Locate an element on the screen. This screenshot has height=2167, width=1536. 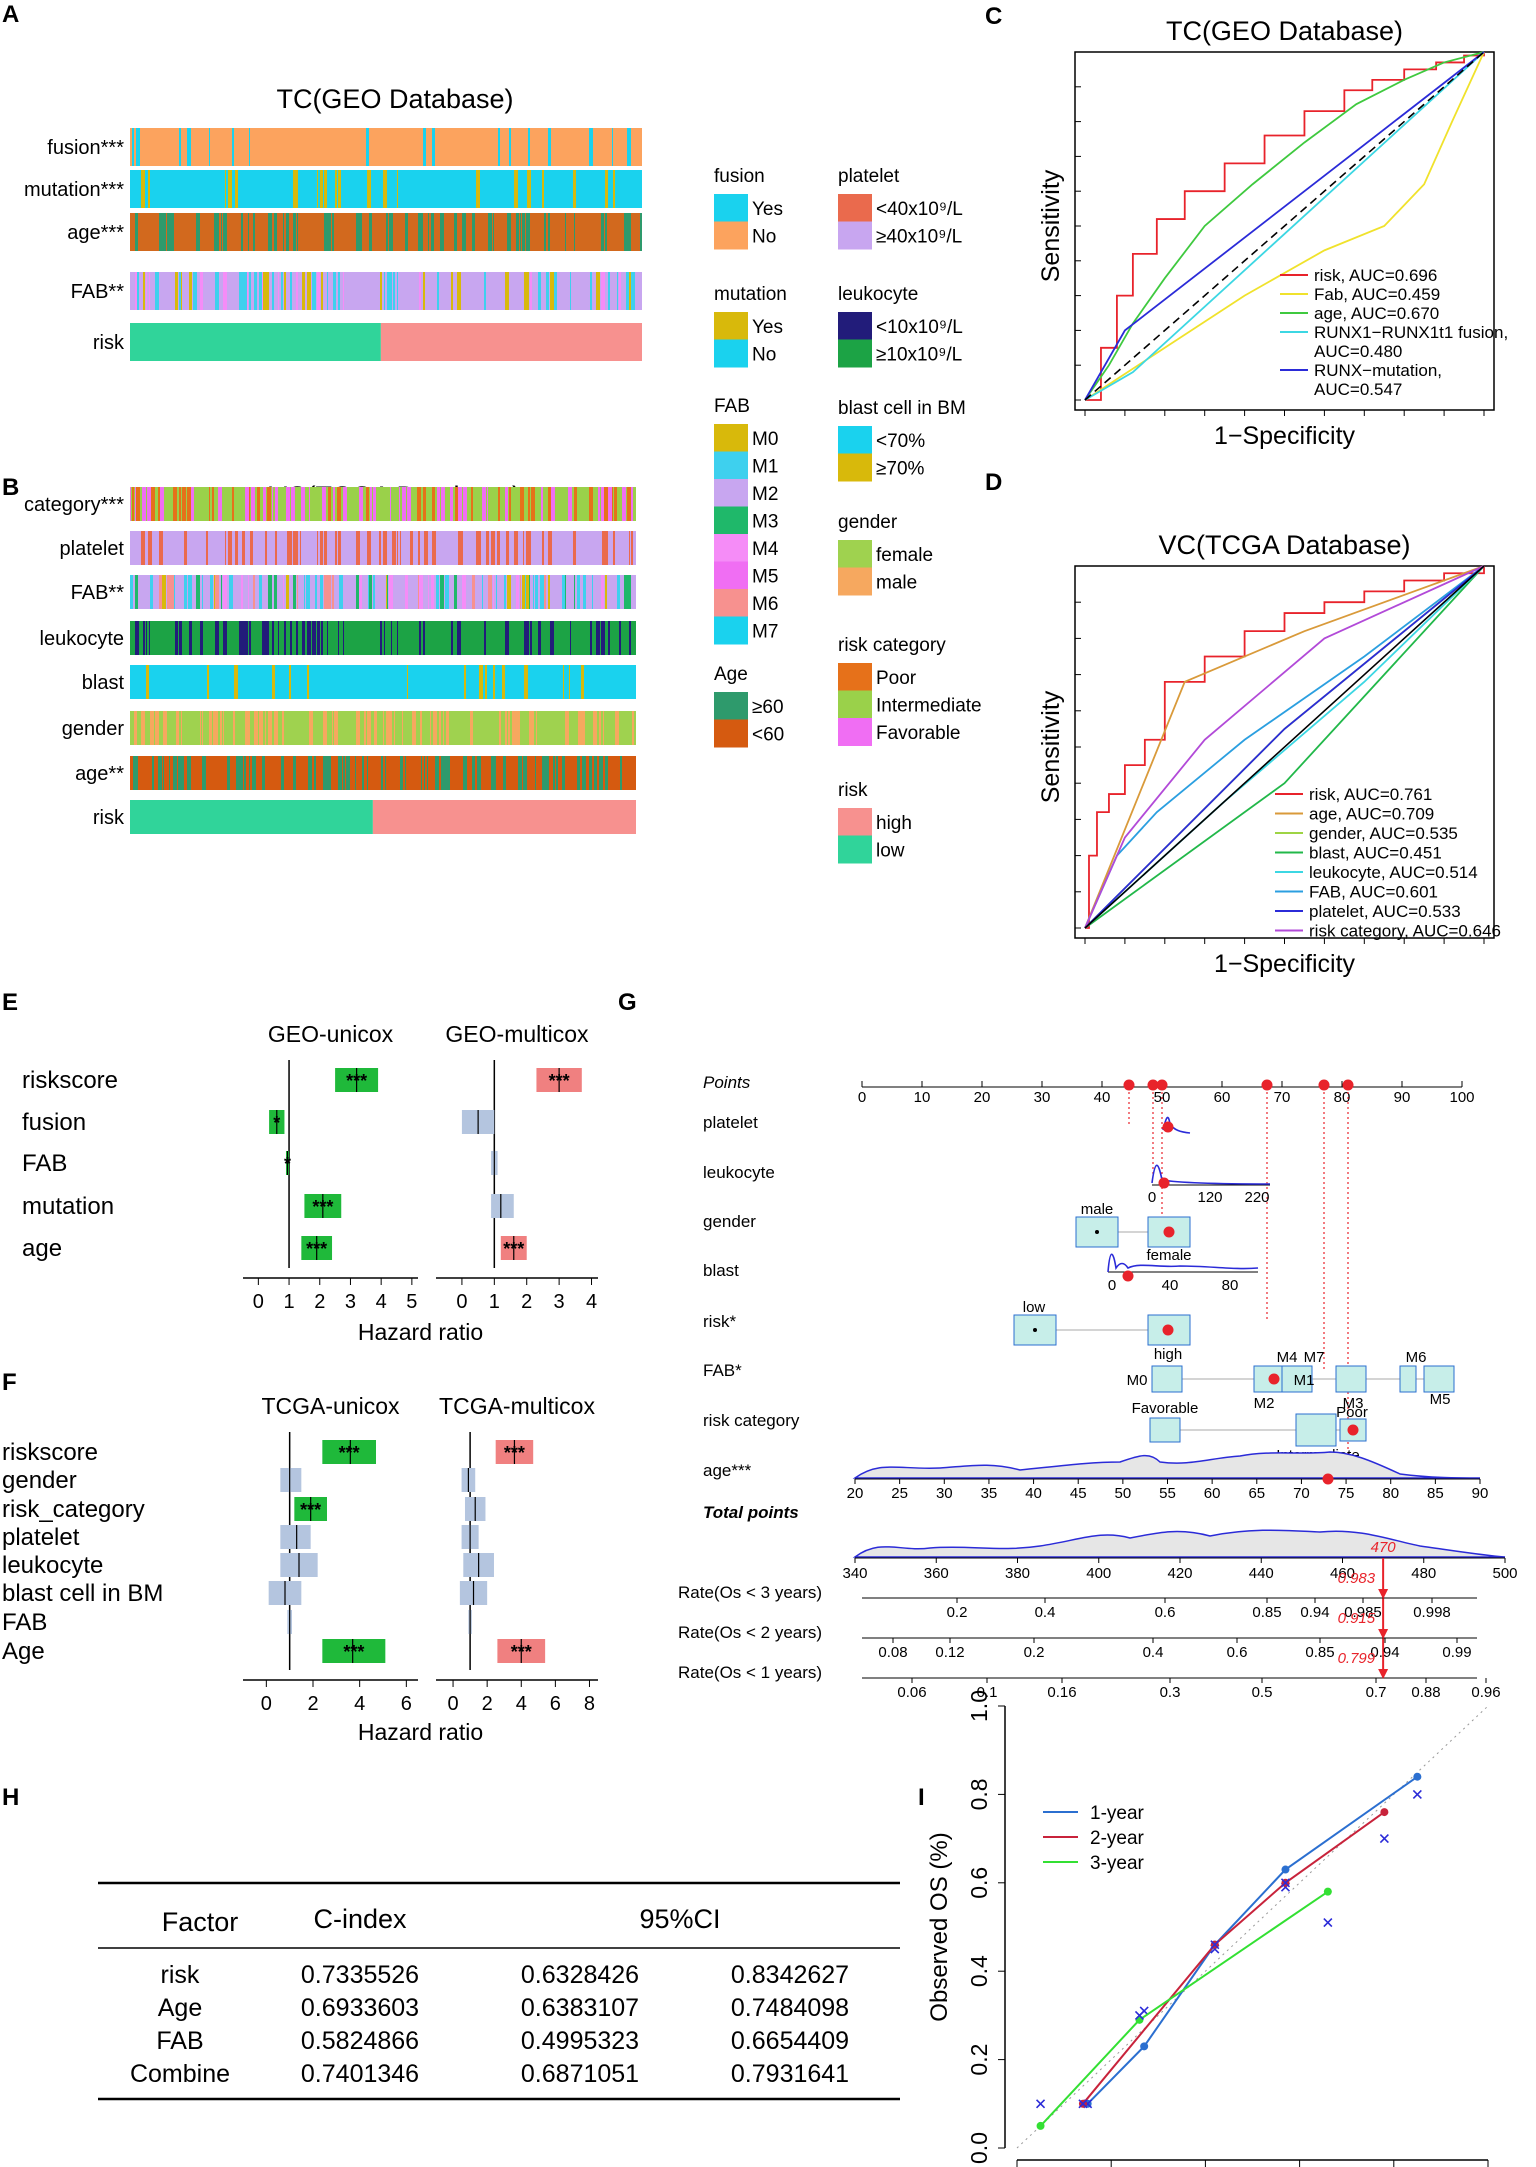
significance-label: *** is located at coordinates (349, 1453).